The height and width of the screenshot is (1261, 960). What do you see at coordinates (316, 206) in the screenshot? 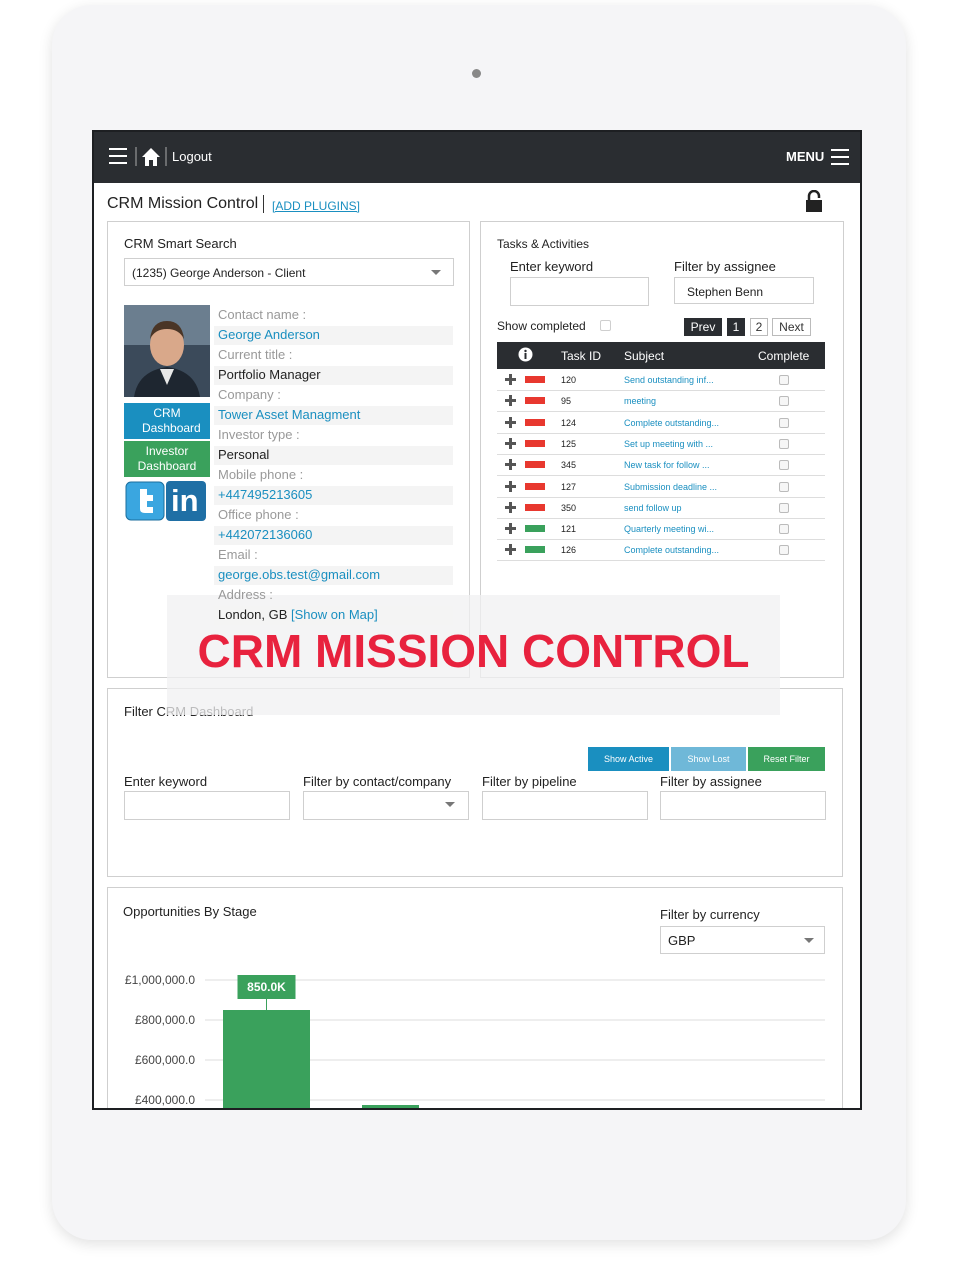
I see `add-plugins-link: [ADD PLUGINS]` at bounding box center [316, 206].